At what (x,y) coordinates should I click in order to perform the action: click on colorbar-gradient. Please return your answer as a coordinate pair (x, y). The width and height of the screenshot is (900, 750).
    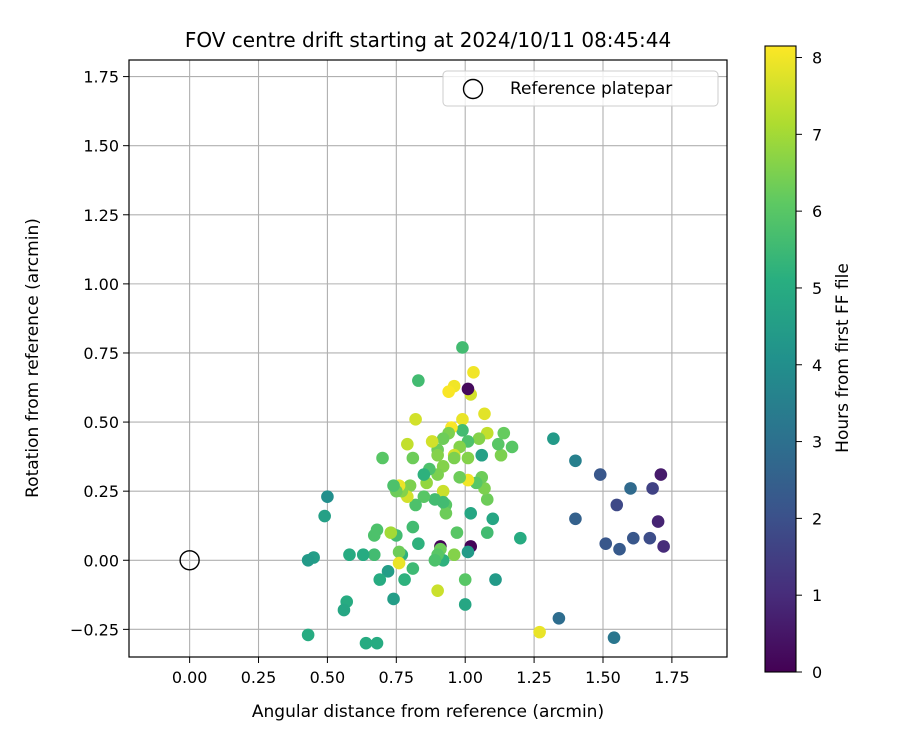
    Looking at the image, I should click on (780, 359).